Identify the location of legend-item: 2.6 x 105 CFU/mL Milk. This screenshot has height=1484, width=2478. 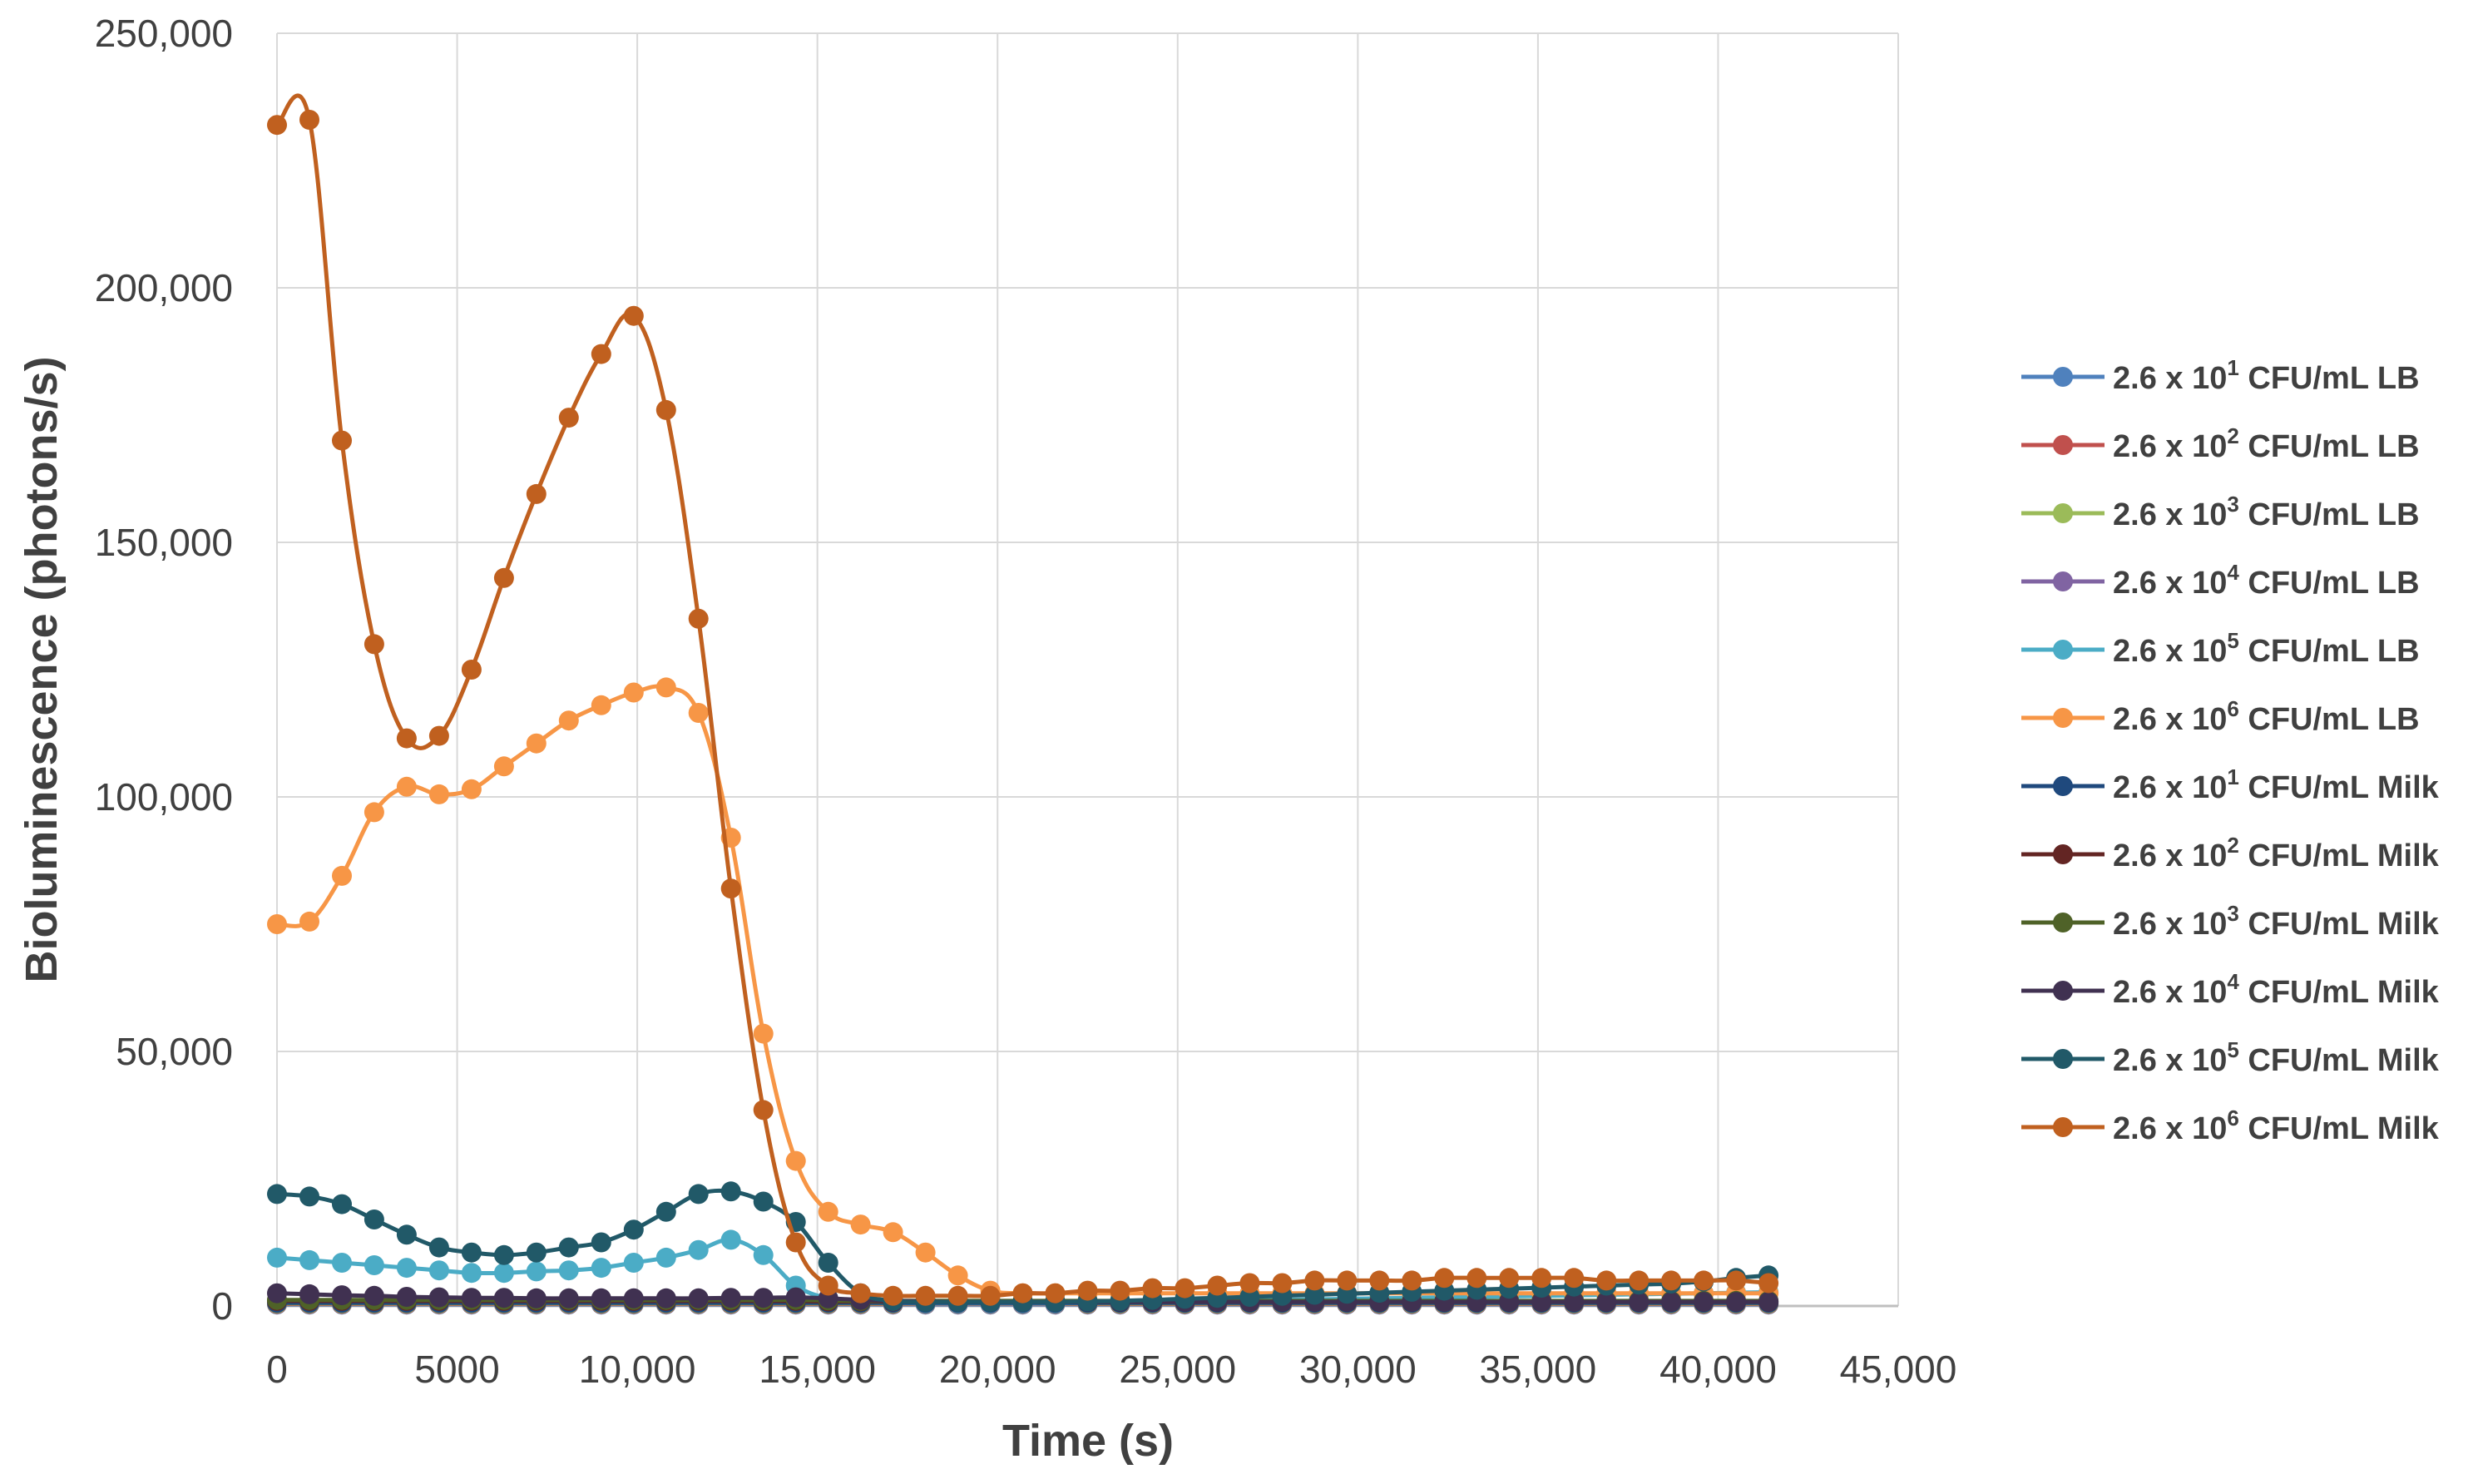
(2230, 1057).